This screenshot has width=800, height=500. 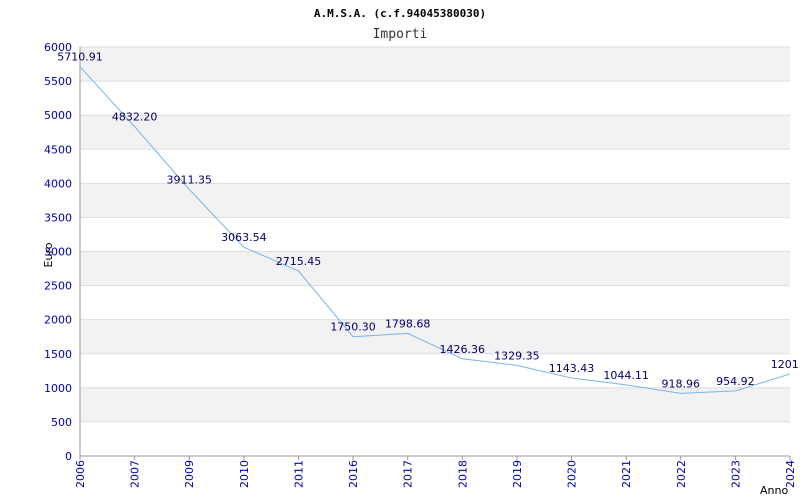 What do you see at coordinates (408, 323) in the screenshot?
I see `data-label: 1798.68` at bounding box center [408, 323].